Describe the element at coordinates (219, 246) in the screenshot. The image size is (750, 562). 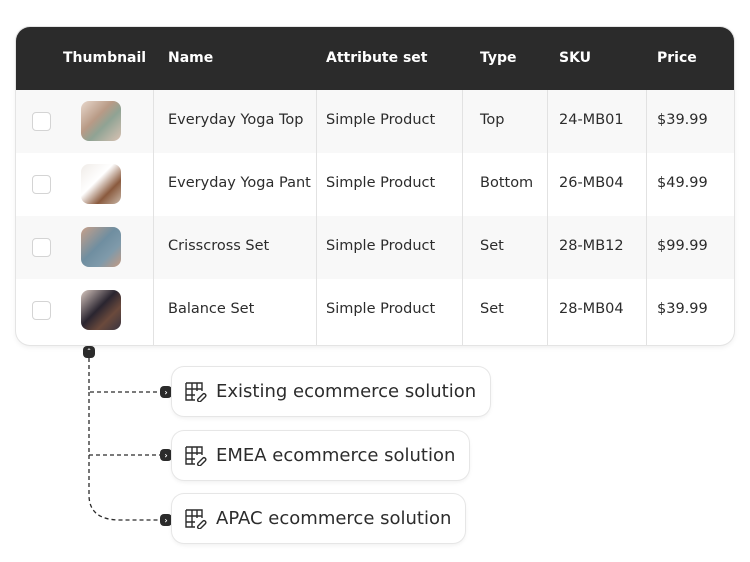
I see `product-name: Crisscross Set` at that location.